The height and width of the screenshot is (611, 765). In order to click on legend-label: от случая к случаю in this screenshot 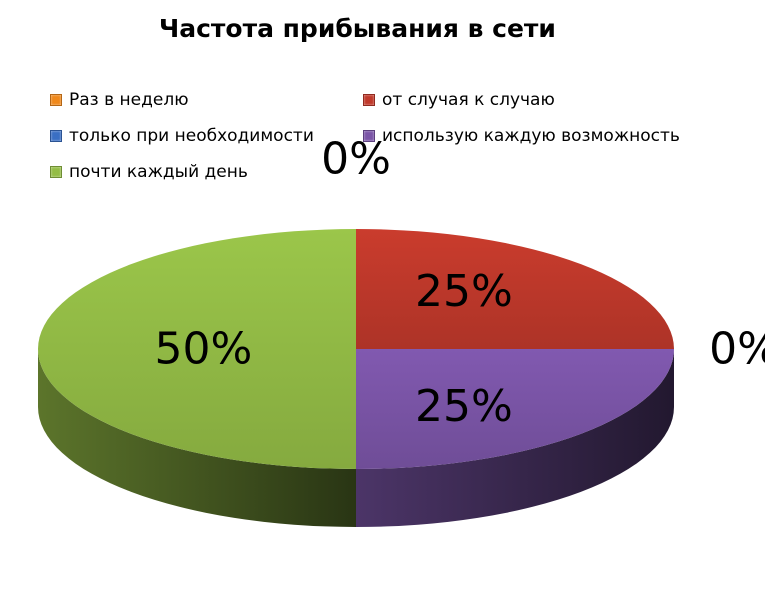, I will do `click(468, 100)`.